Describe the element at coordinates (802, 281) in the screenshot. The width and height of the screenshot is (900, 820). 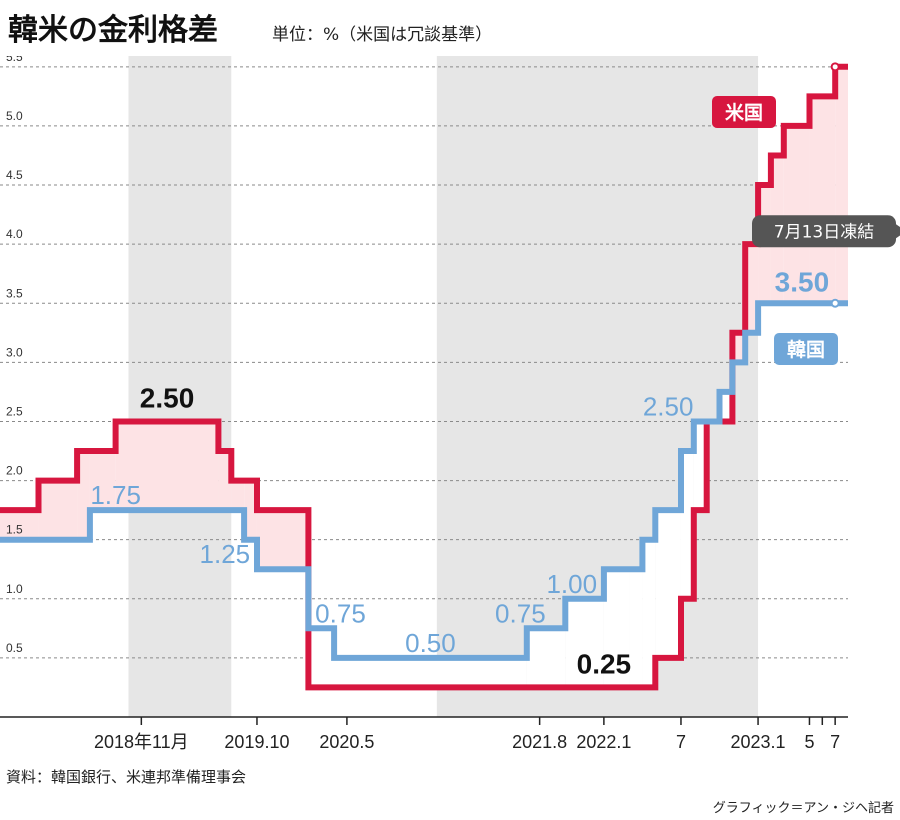
I see `kr-end-value: 3.50` at that location.